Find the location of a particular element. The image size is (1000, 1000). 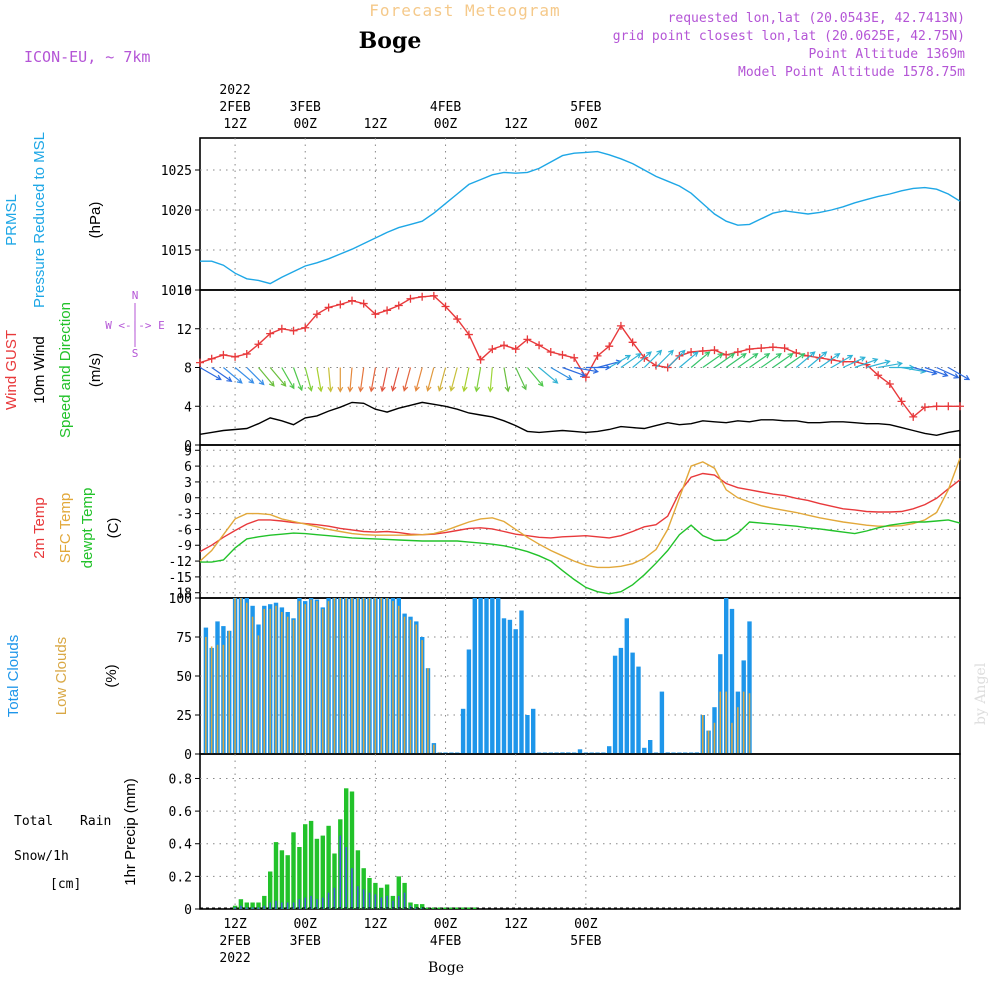

y-tick-label: 25 is located at coordinates (184, 716).